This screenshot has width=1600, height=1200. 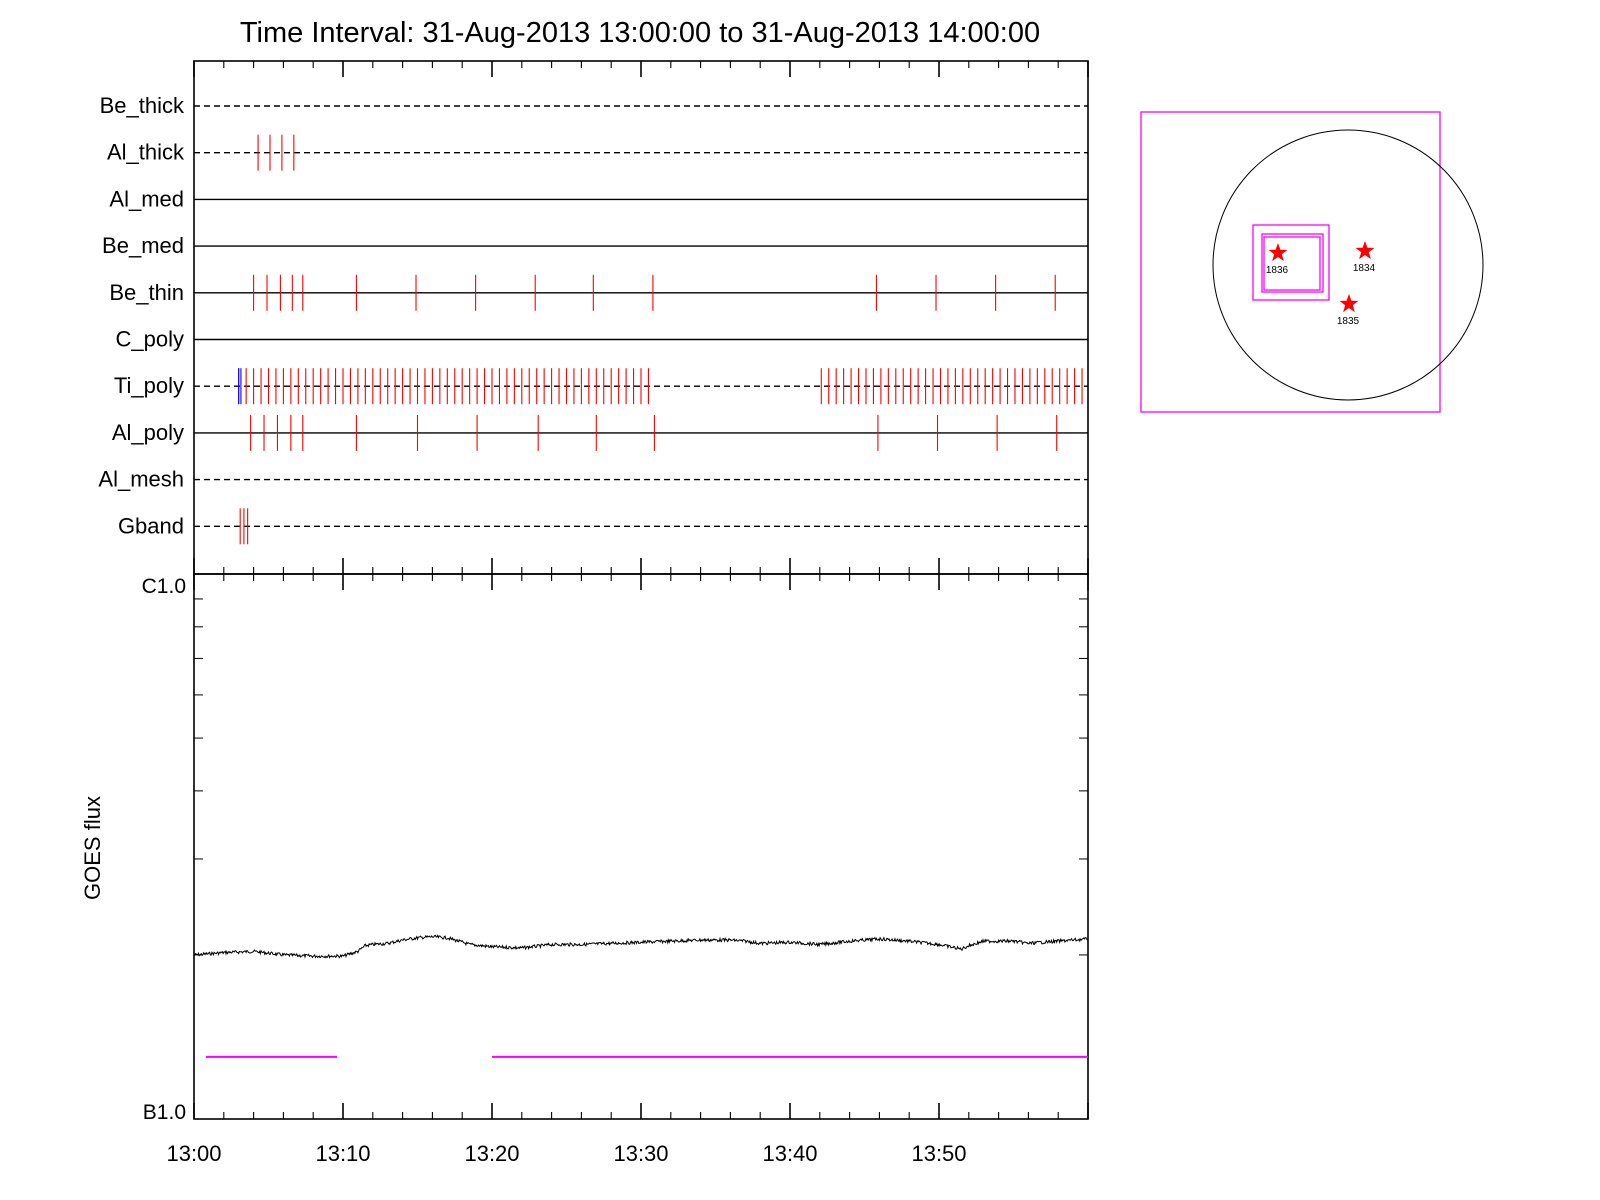 I want to click on sun-map: 1836 1834 1835, so click(x=1312, y=262).